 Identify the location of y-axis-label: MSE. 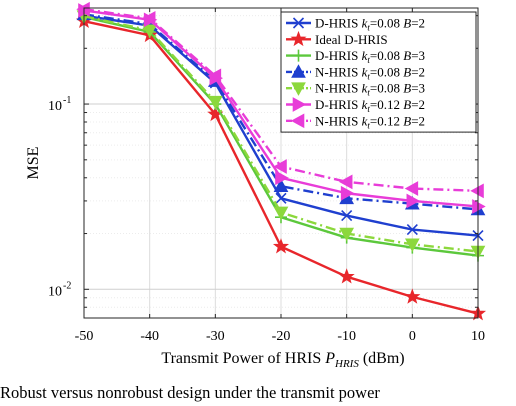
(33, 163).